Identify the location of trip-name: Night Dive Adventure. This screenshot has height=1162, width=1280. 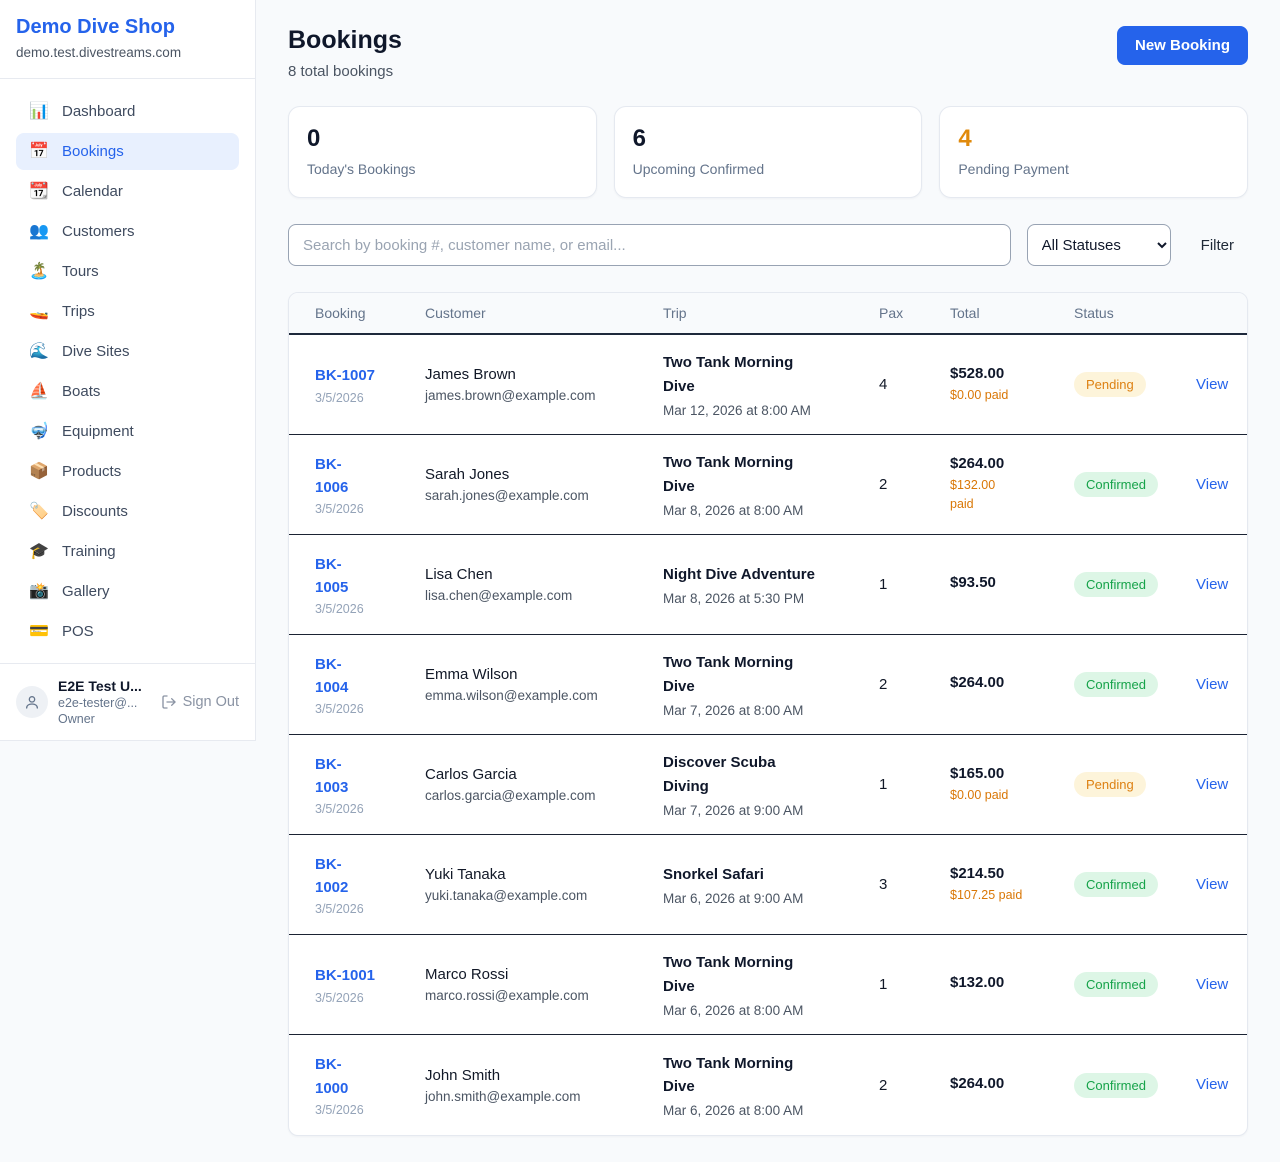
(739, 574).